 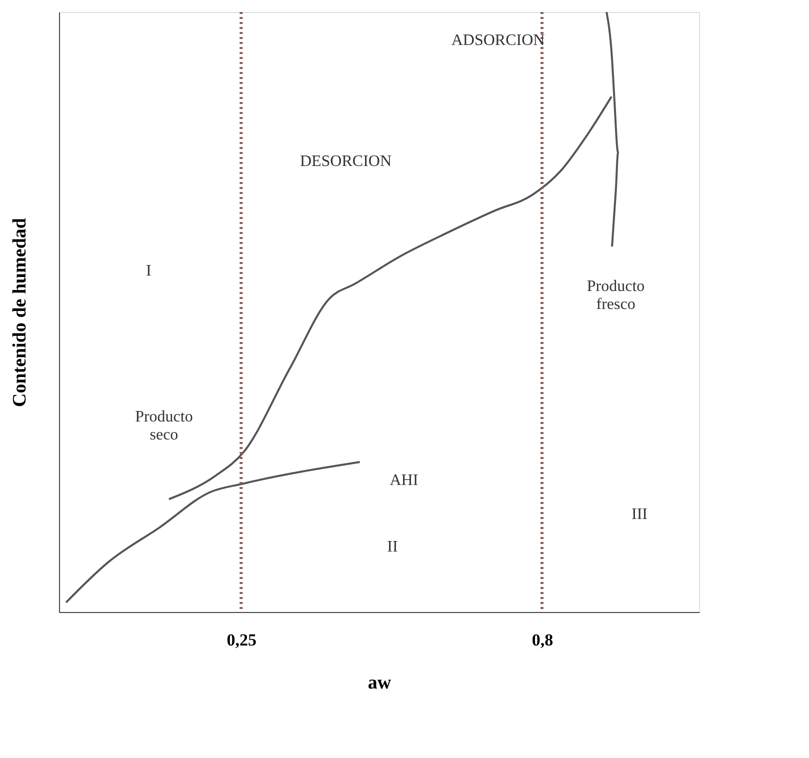 What do you see at coordinates (380, 683) in the screenshot?
I see `x-axis-title: aw` at bounding box center [380, 683].